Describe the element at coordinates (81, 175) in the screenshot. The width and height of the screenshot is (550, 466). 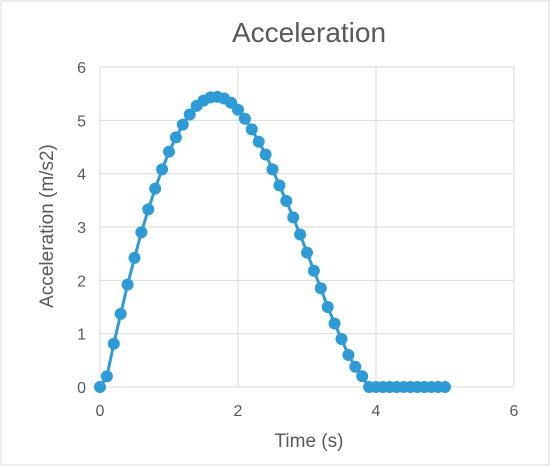
I see `y-tick-label: 4` at that location.